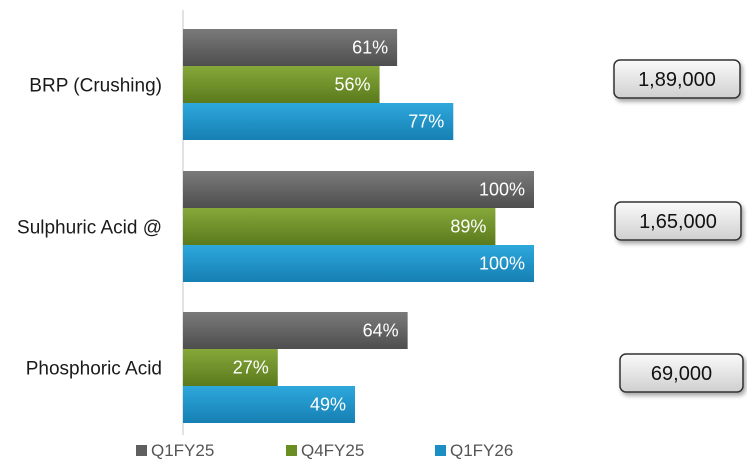 Image resolution: width=747 pixels, height=464 pixels. What do you see at coordinates (328, 405) in the screenshot?
I see `data-label: 49%` at bounding box center [328, 405].